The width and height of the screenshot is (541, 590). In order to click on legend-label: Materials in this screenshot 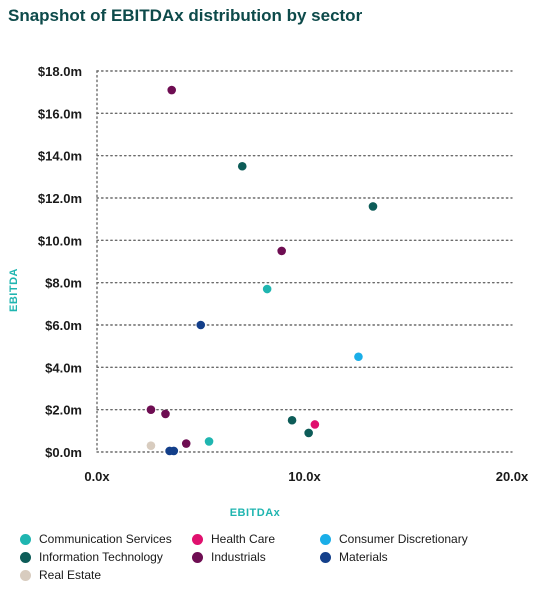, I will do `click(363, 557)`.